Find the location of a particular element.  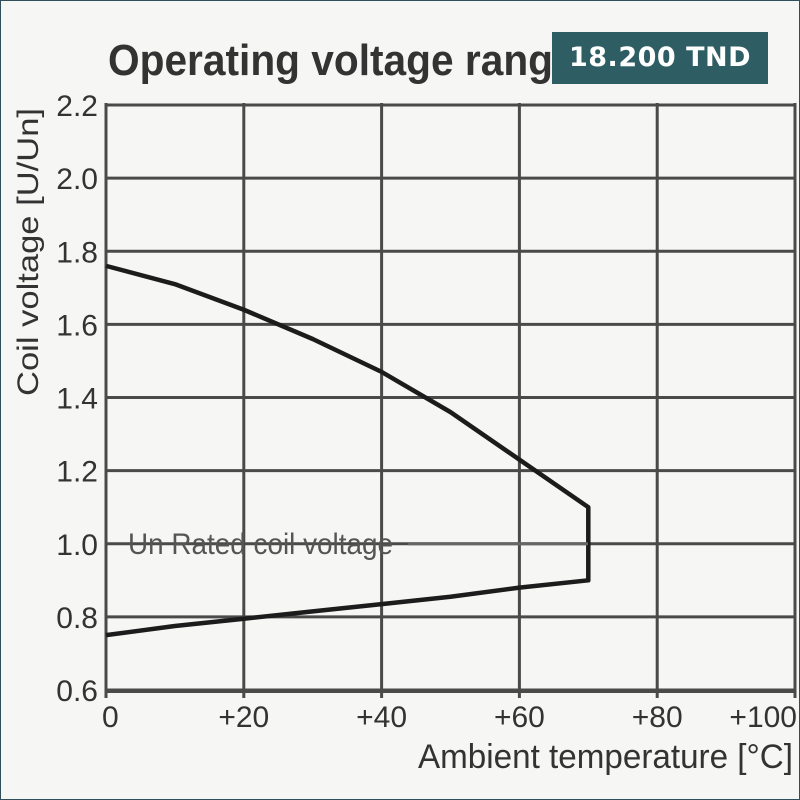

y-tick-label: 2.2 is located at coordinates (77, 106).